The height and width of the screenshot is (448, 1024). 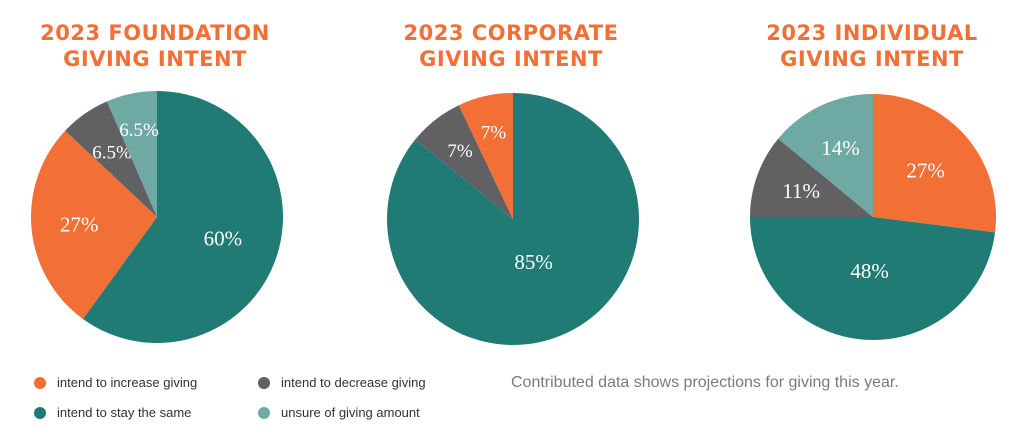 What do you see at coordinates (350, 412) in the screenshot?
I see `legend-label-unsure: unsure of giving amount` at bounding box center [350, 412].